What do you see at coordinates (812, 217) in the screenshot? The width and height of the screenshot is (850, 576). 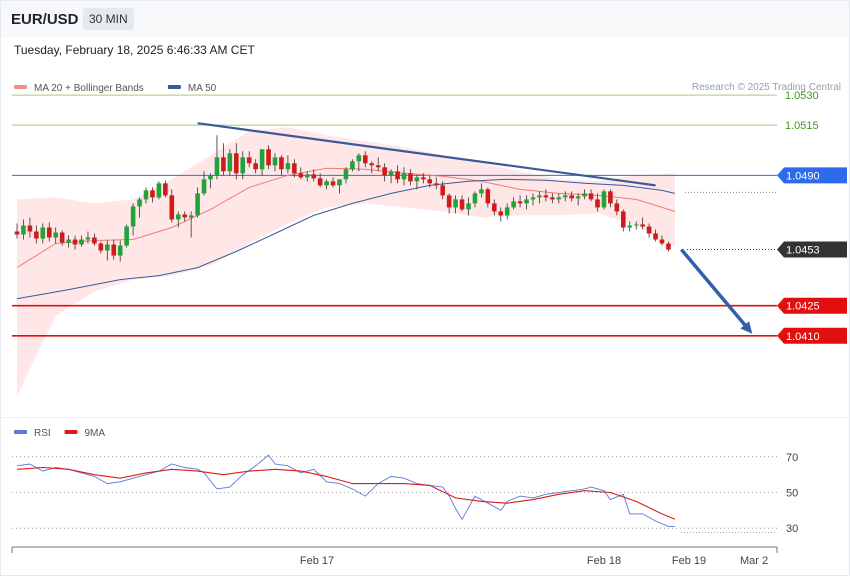 I see `price-labels: 1.0530 1.0515 1.0490 1.0453 1.0425 1.0410` at bounding box center [812, 217].